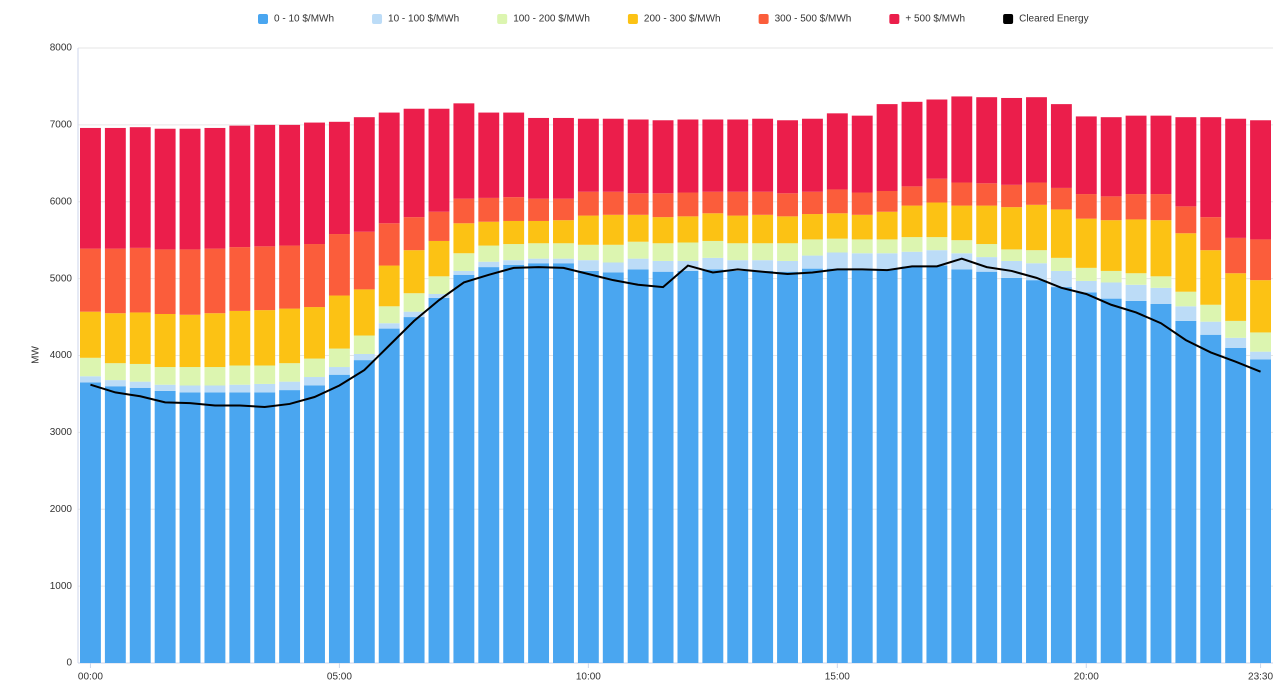  I want to click on legend-label: 200 - 300 $/MWh, so click(682, 19).